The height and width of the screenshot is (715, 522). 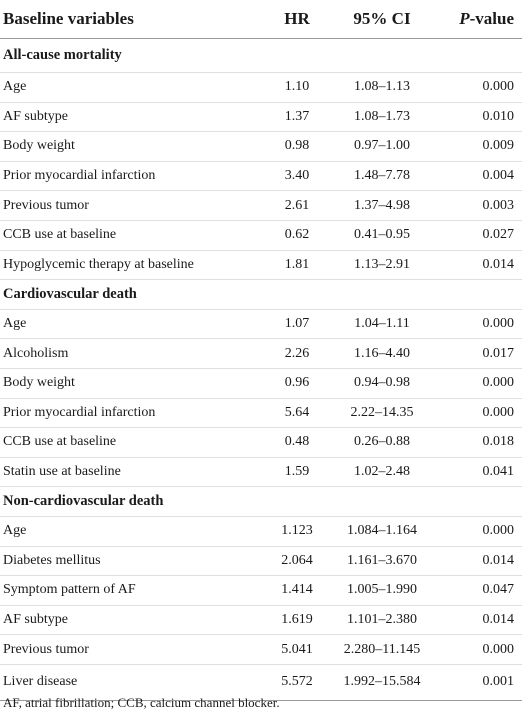 I want to click on p-value-cell: 0.018, so click(x=480, y=442).